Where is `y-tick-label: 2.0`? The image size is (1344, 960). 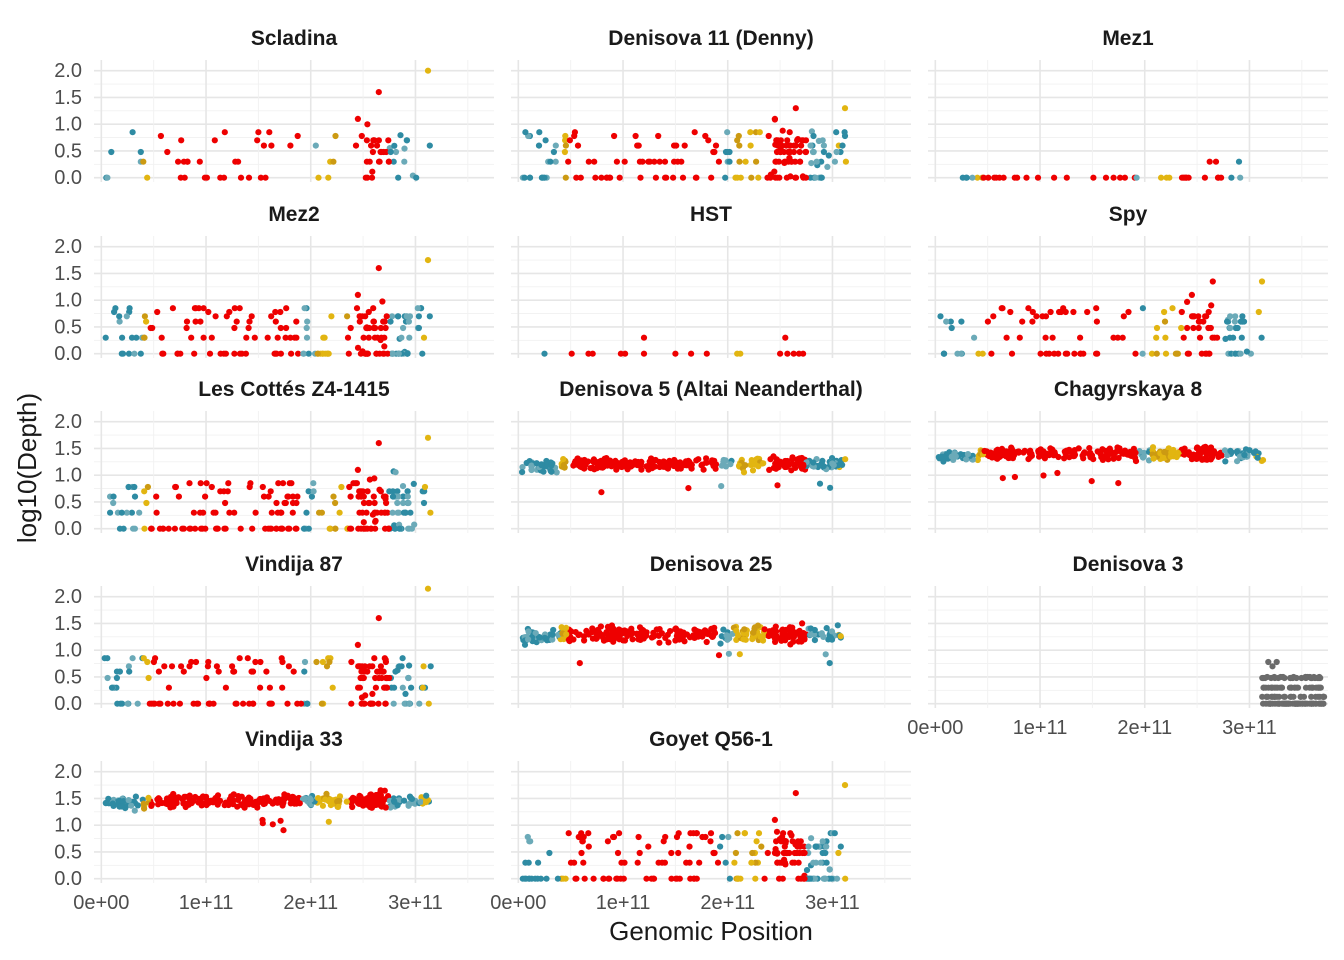 y-tick-label: 2.0 is located at coordinates (68, 71).